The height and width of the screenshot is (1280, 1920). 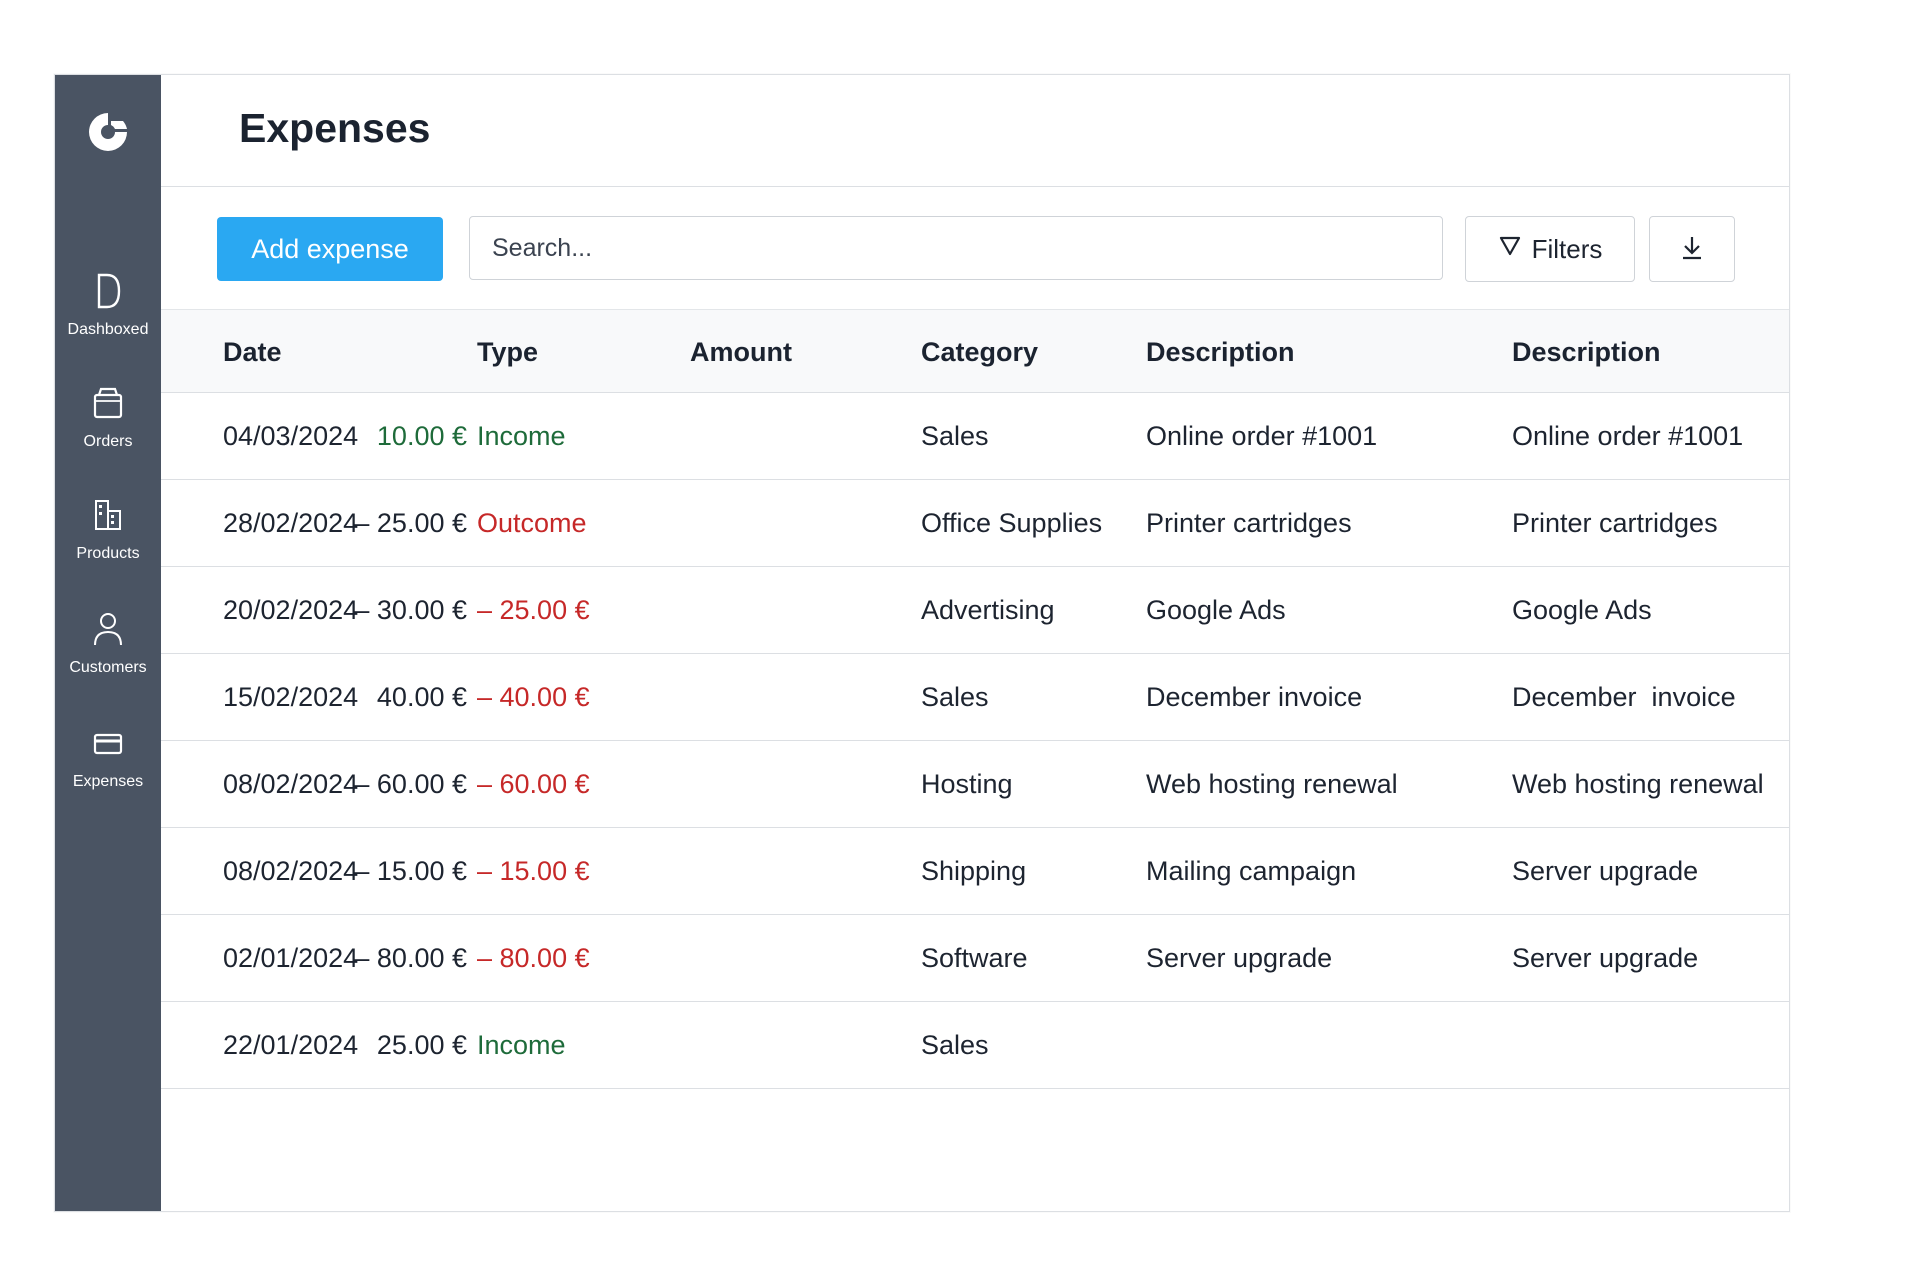 What do you see at coordinates (330, 249) in the screenshot?
I see `add-expense-button: Add expense` at bounding box center [330, 249].